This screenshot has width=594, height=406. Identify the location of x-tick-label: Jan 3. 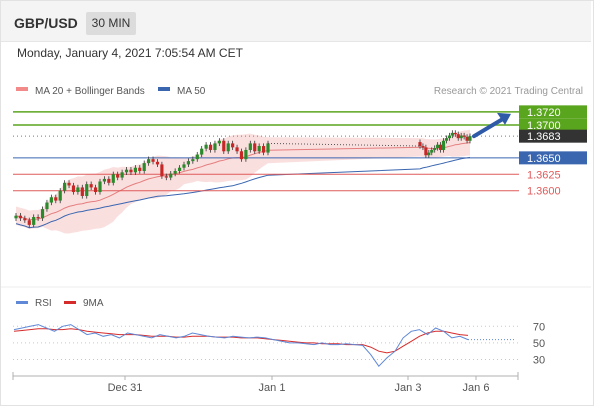
(408, 388).